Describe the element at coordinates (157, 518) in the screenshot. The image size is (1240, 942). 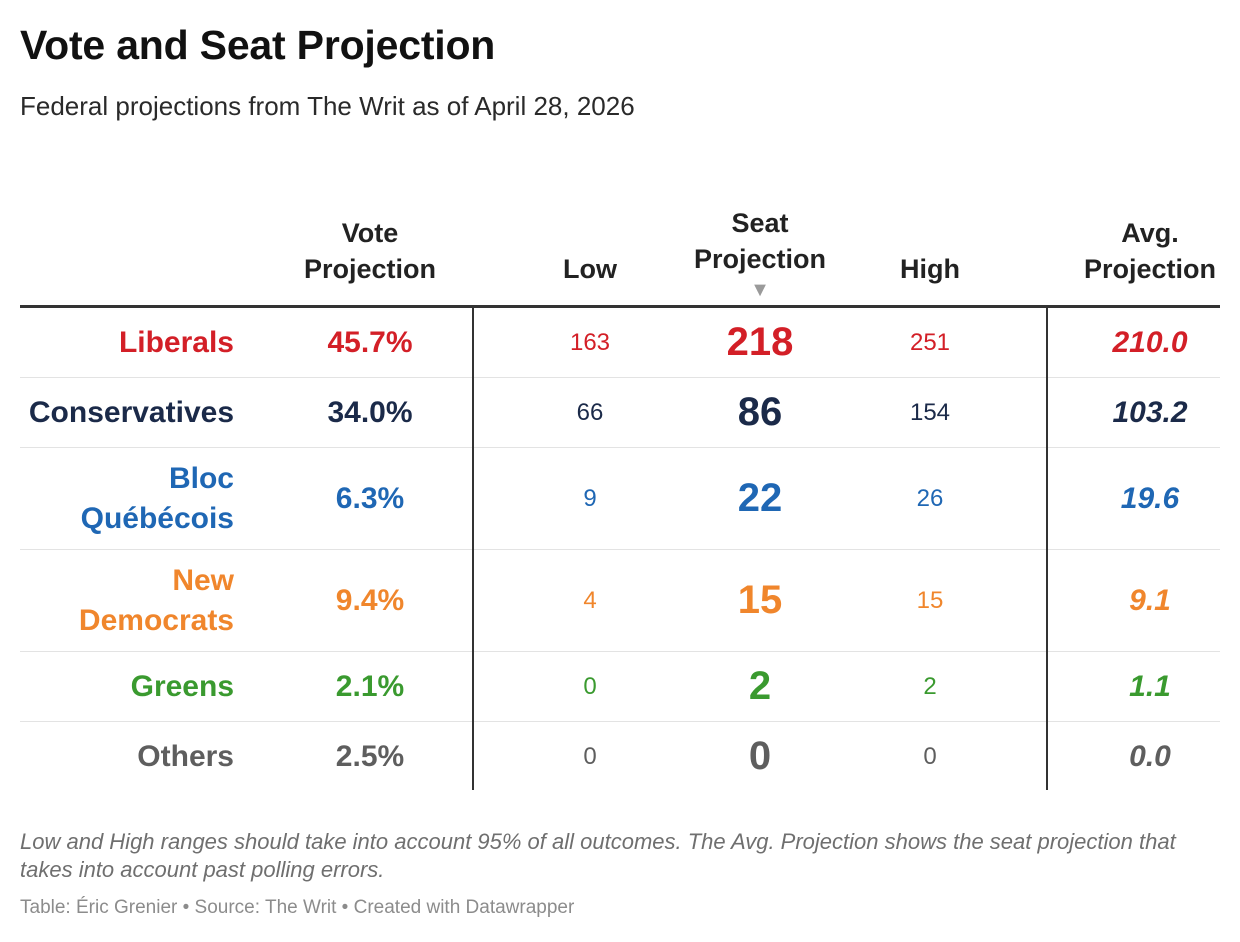
I see `party-name-line2: Québécois` at that location.